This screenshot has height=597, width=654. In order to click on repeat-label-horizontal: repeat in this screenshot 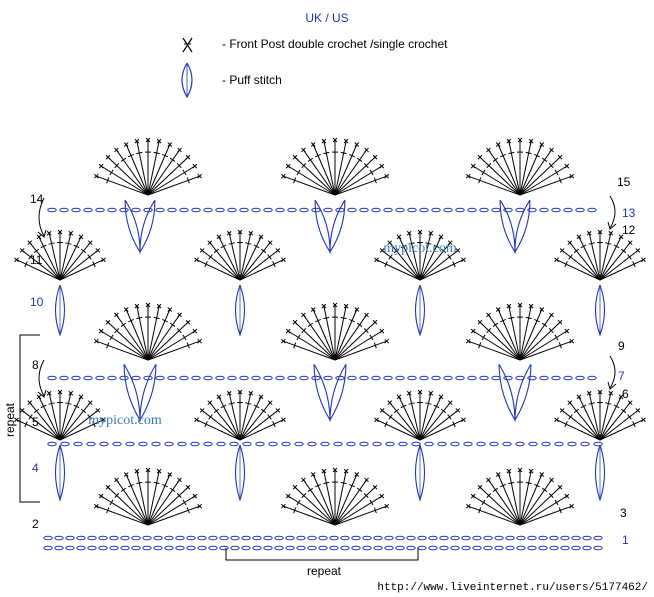, I will do `click(324, 571)`.